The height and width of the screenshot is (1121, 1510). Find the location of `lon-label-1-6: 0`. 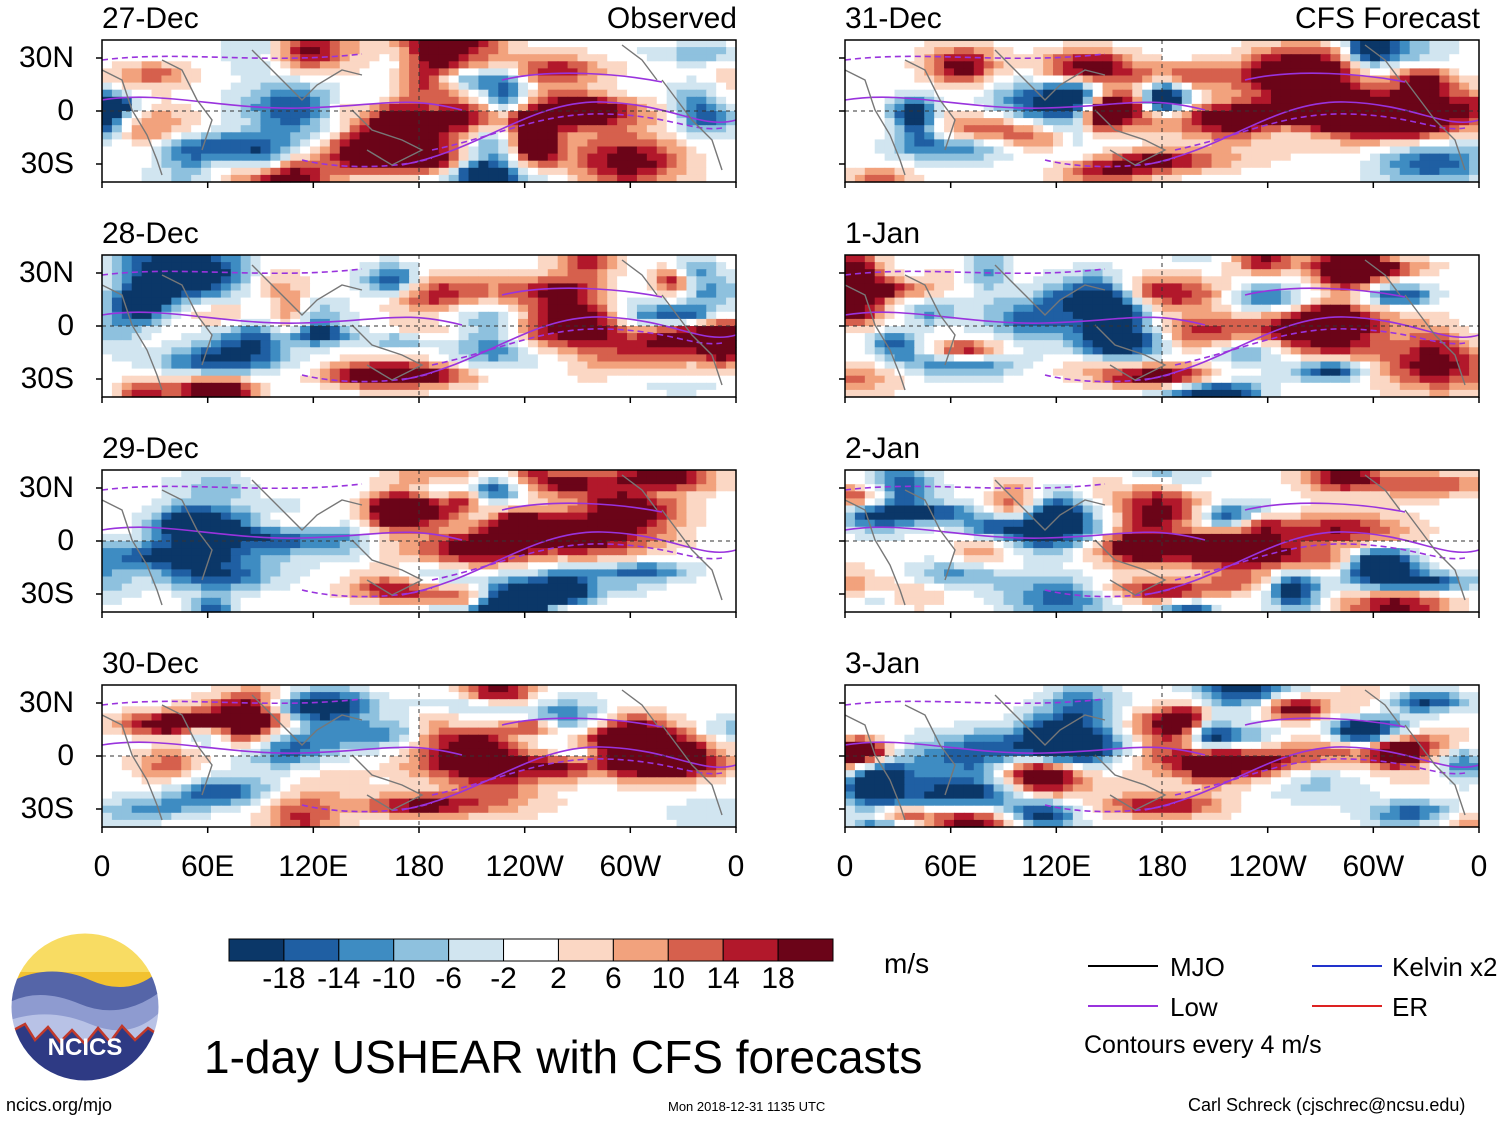

lon-label-1-6: 0 is located at coordinates (1479, 866).